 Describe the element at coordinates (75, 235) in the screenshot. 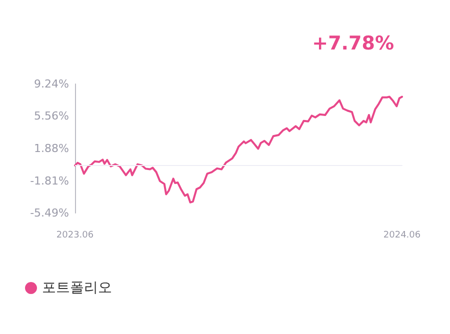

I see `x-tick-label: 2023.06` at that location.